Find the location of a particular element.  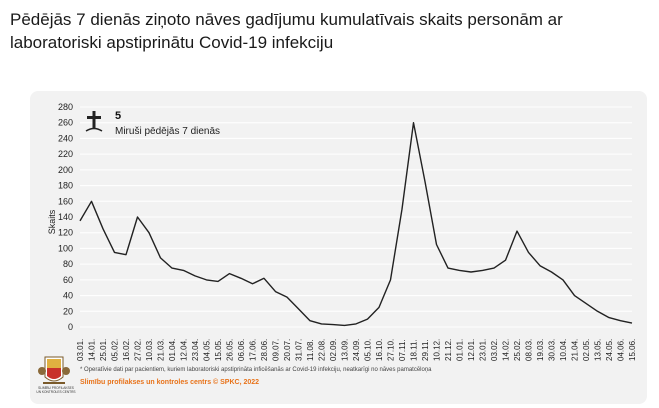

cross-icon is located at coordinates (94, 121).